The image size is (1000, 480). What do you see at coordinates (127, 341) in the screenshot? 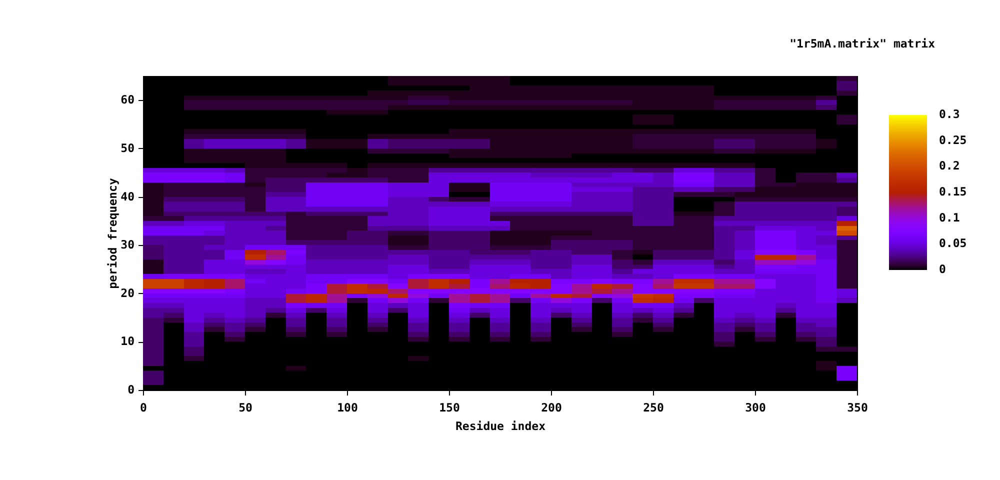
I see `y-tick-label: 10` at bounding box center [127, 341].